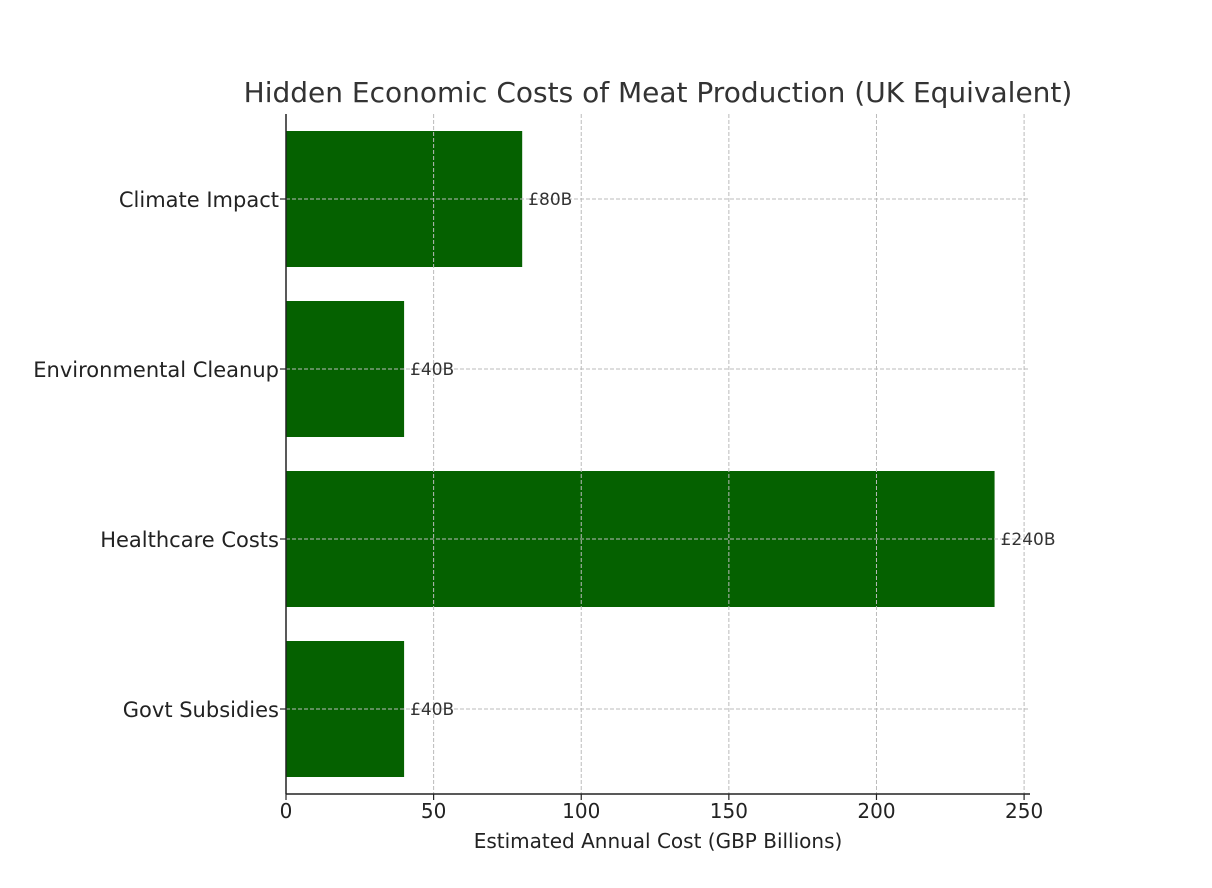 This screenshot has height=888, width=1212. Describe the element at coordinates (581, 811) in the screenshot. I see `x-tick-label: 100` at that location.